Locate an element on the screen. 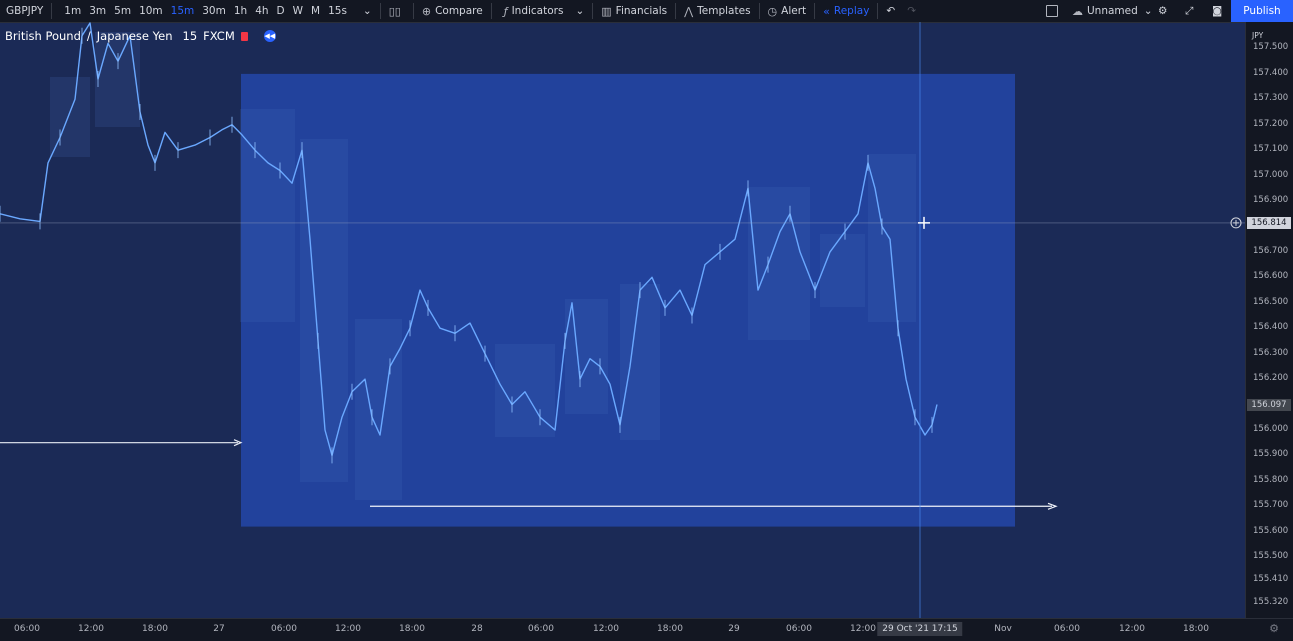  crosshair-time-label: 29 Oct '21 17:15 is located at coordinates (920, 629).